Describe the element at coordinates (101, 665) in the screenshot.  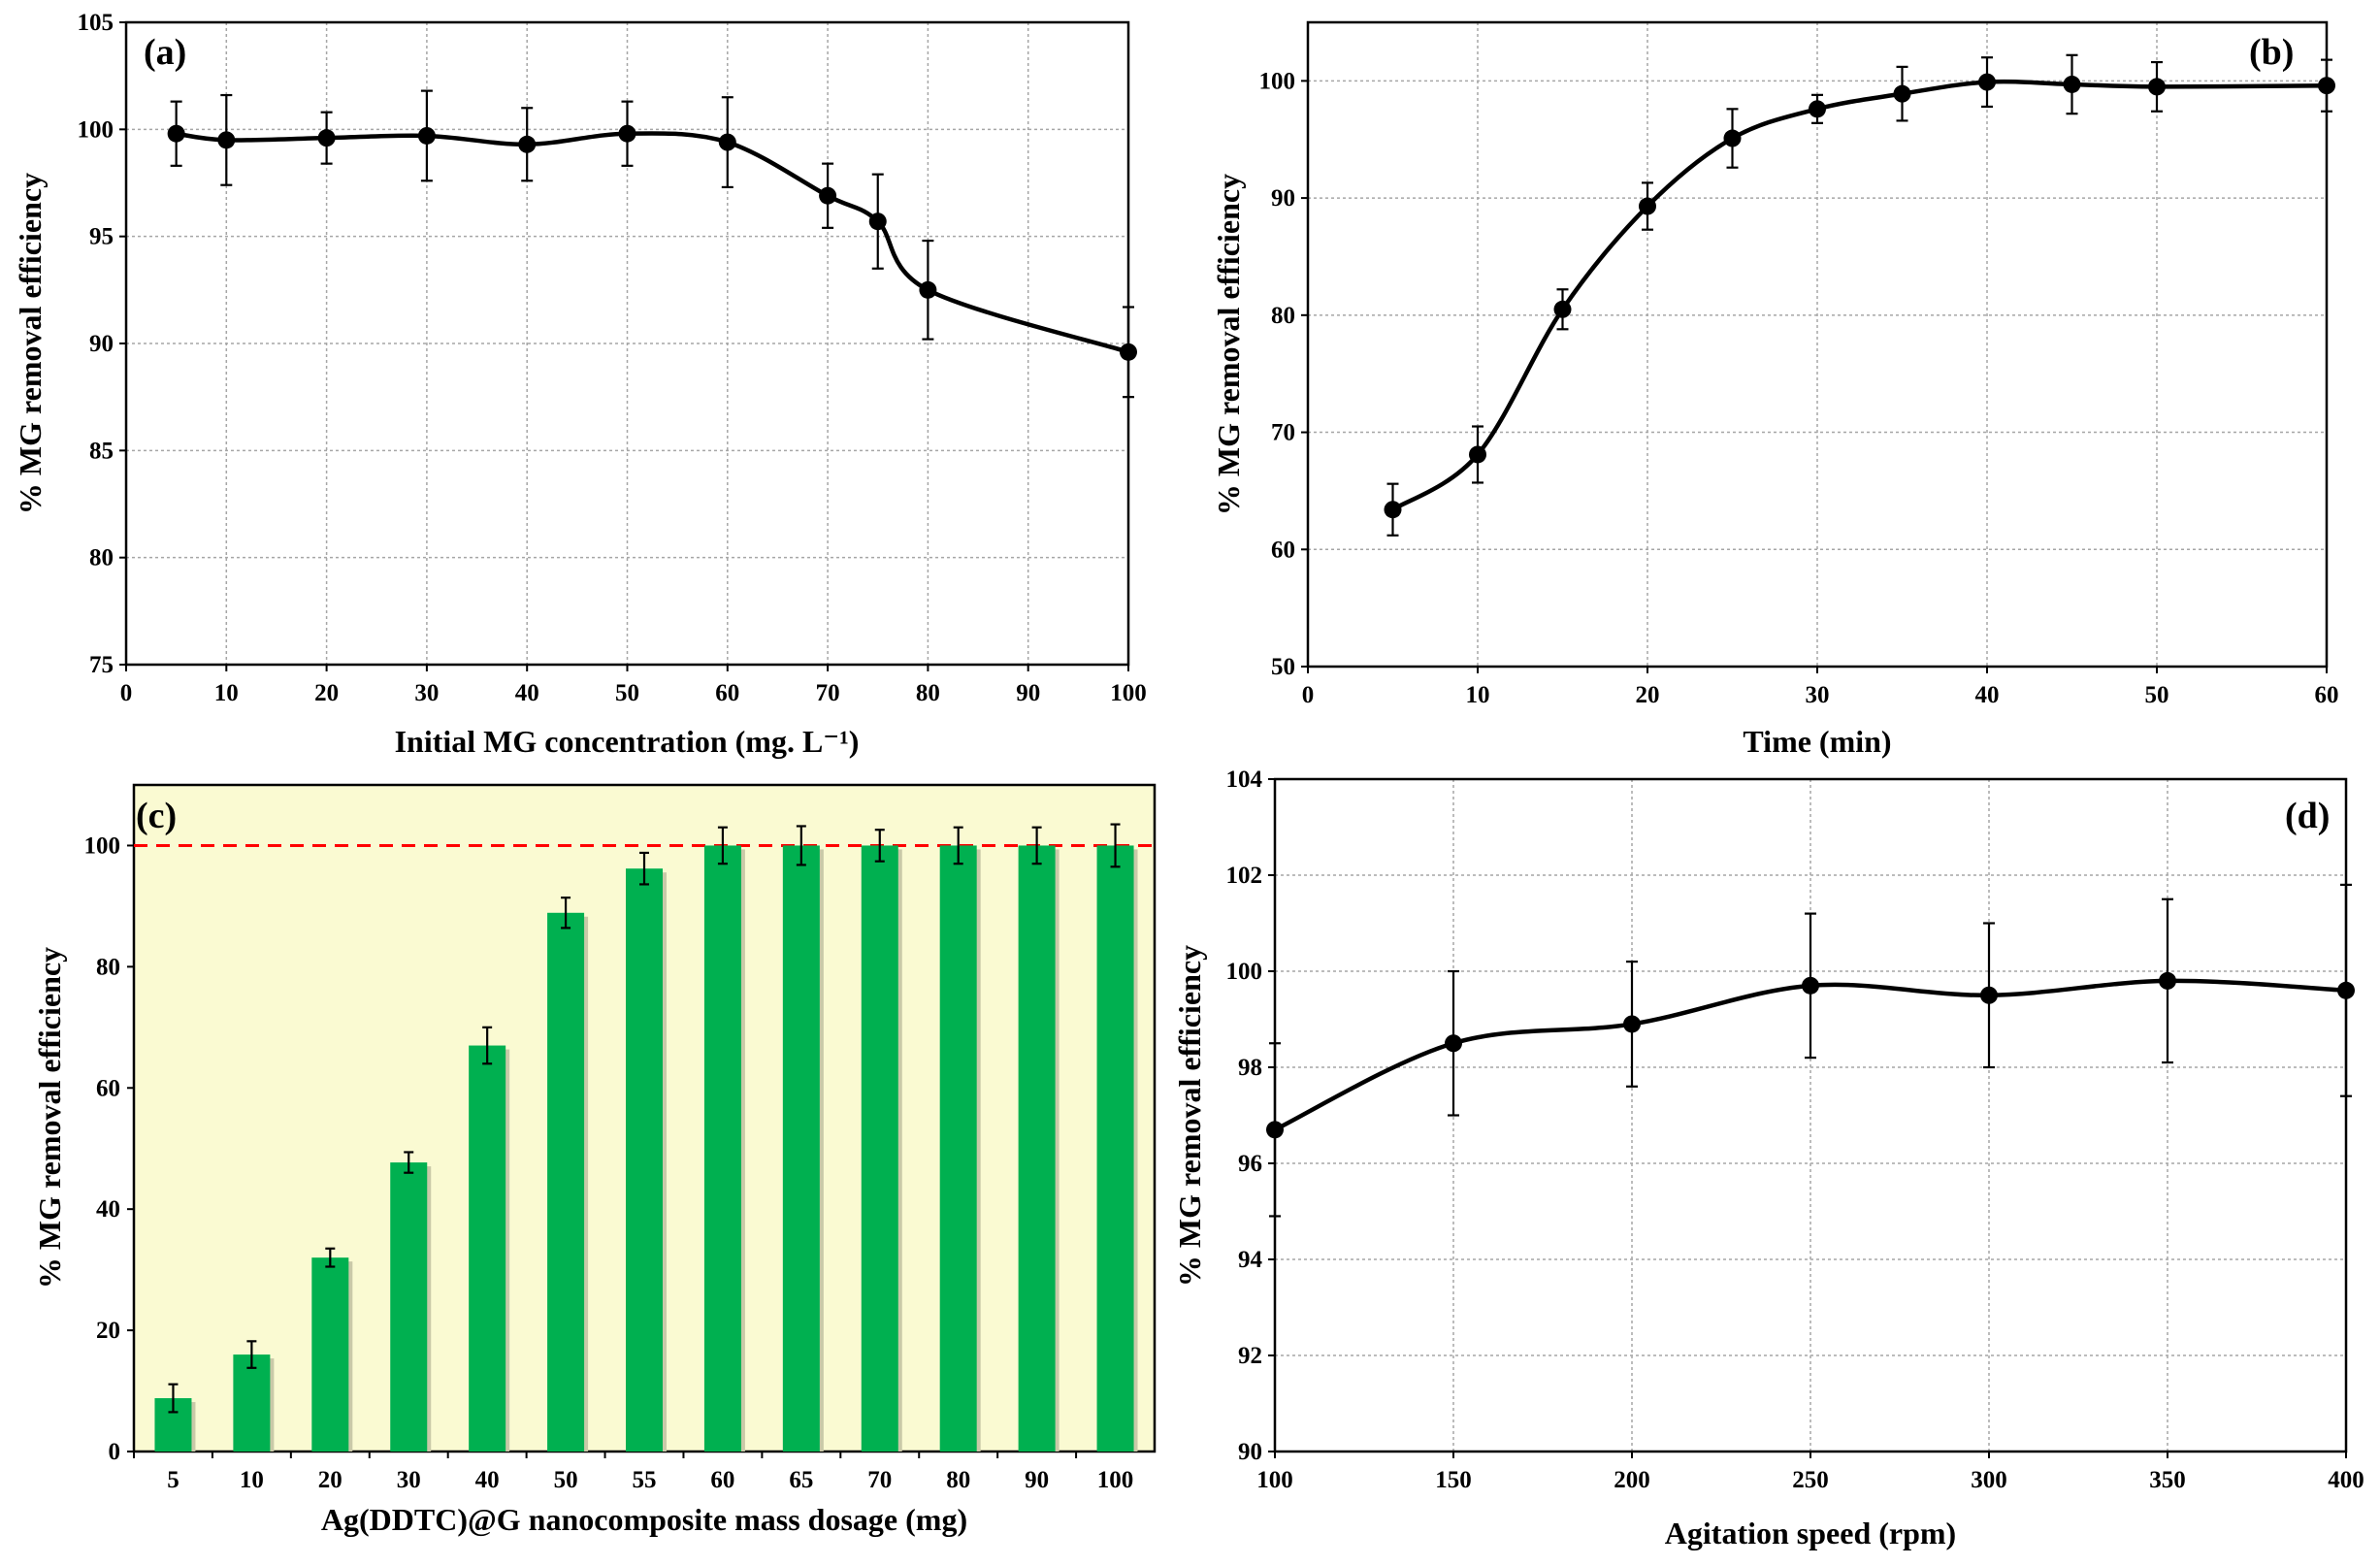
I see `y-tick-label: 75` at that location.